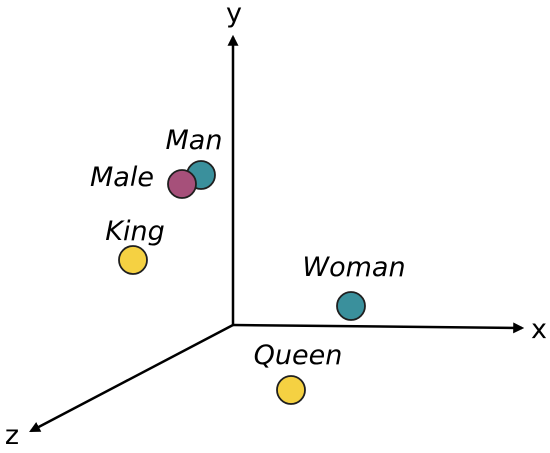 This screenshot has height=453, width=550. I want to click on woman-point, so click(351, 306).